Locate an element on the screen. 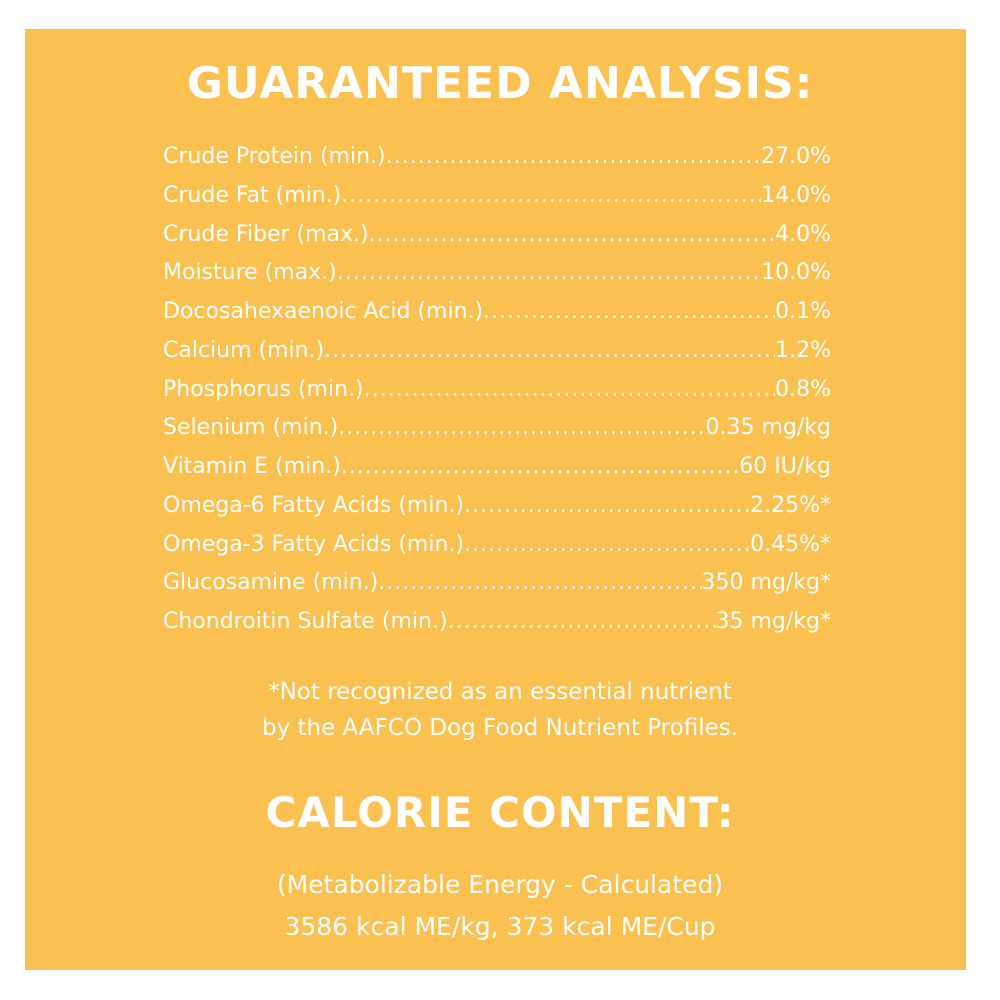 This screenshot has height=1000, width=1000. nutrient-label: Crude Fiber (max.) is located at coordinates (266, 234).